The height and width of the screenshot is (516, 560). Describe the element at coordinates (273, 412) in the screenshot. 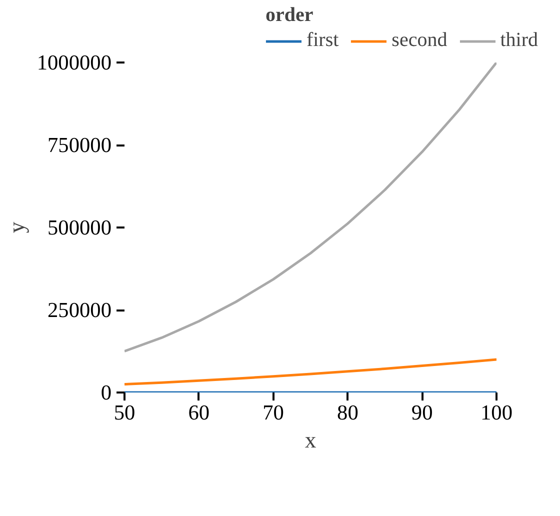

I see `x-tick-label: 70` at that location.